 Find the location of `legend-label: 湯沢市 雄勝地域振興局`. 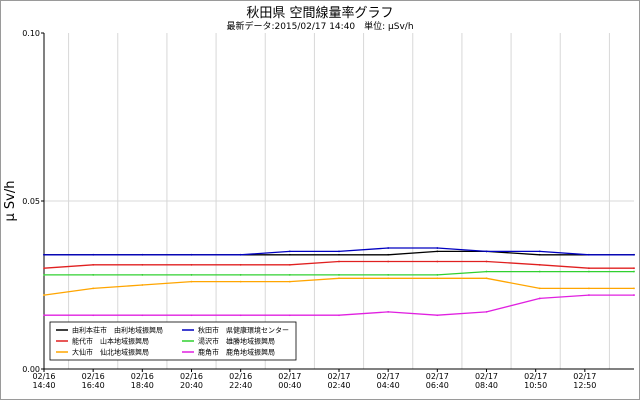

legend-label: 湯沢市 雄勝地域振興局 is located at coordinates (236, 341).